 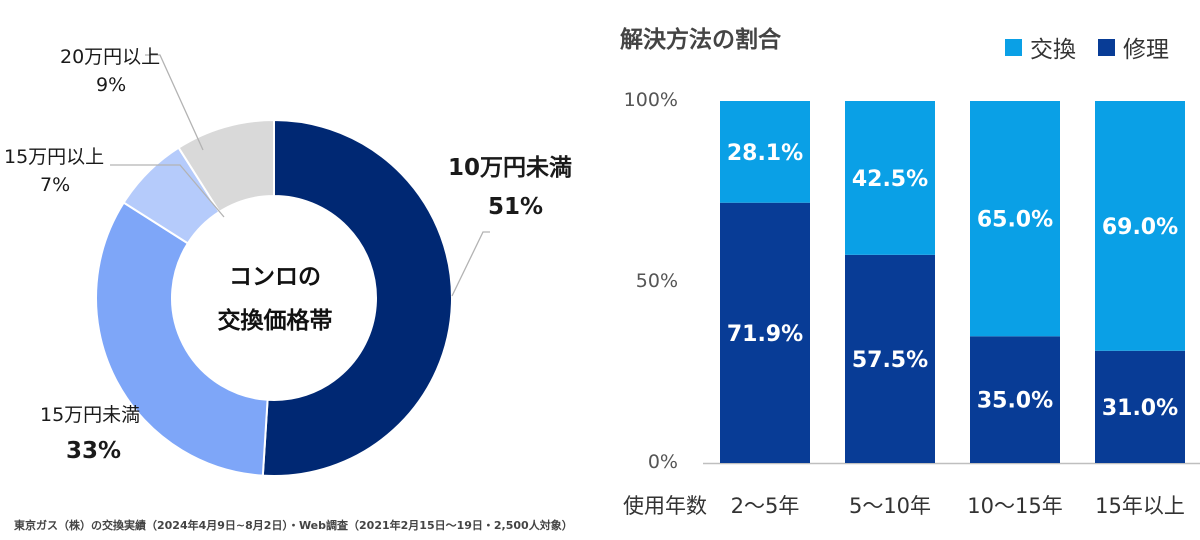 What do you see at coordinates (700, 40) in the screenshot?
I see `bar-chart-title: 解決方法の割合` at bounding box center [700, 40].